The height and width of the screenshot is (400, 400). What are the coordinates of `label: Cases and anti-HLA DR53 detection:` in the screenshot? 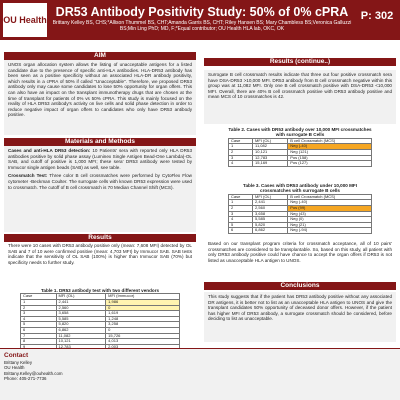 It's located at (49, 150).